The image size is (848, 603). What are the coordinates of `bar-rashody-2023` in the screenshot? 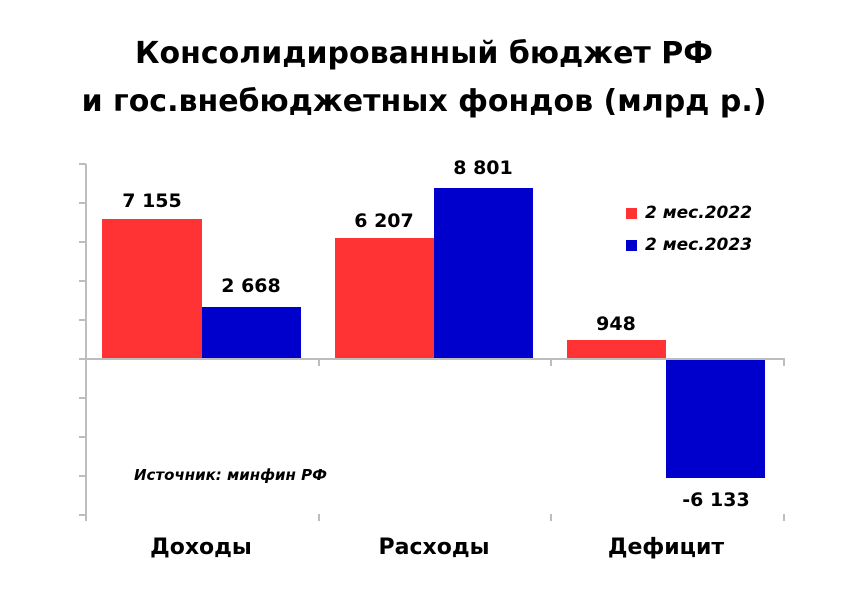 It's located at (483, 273).